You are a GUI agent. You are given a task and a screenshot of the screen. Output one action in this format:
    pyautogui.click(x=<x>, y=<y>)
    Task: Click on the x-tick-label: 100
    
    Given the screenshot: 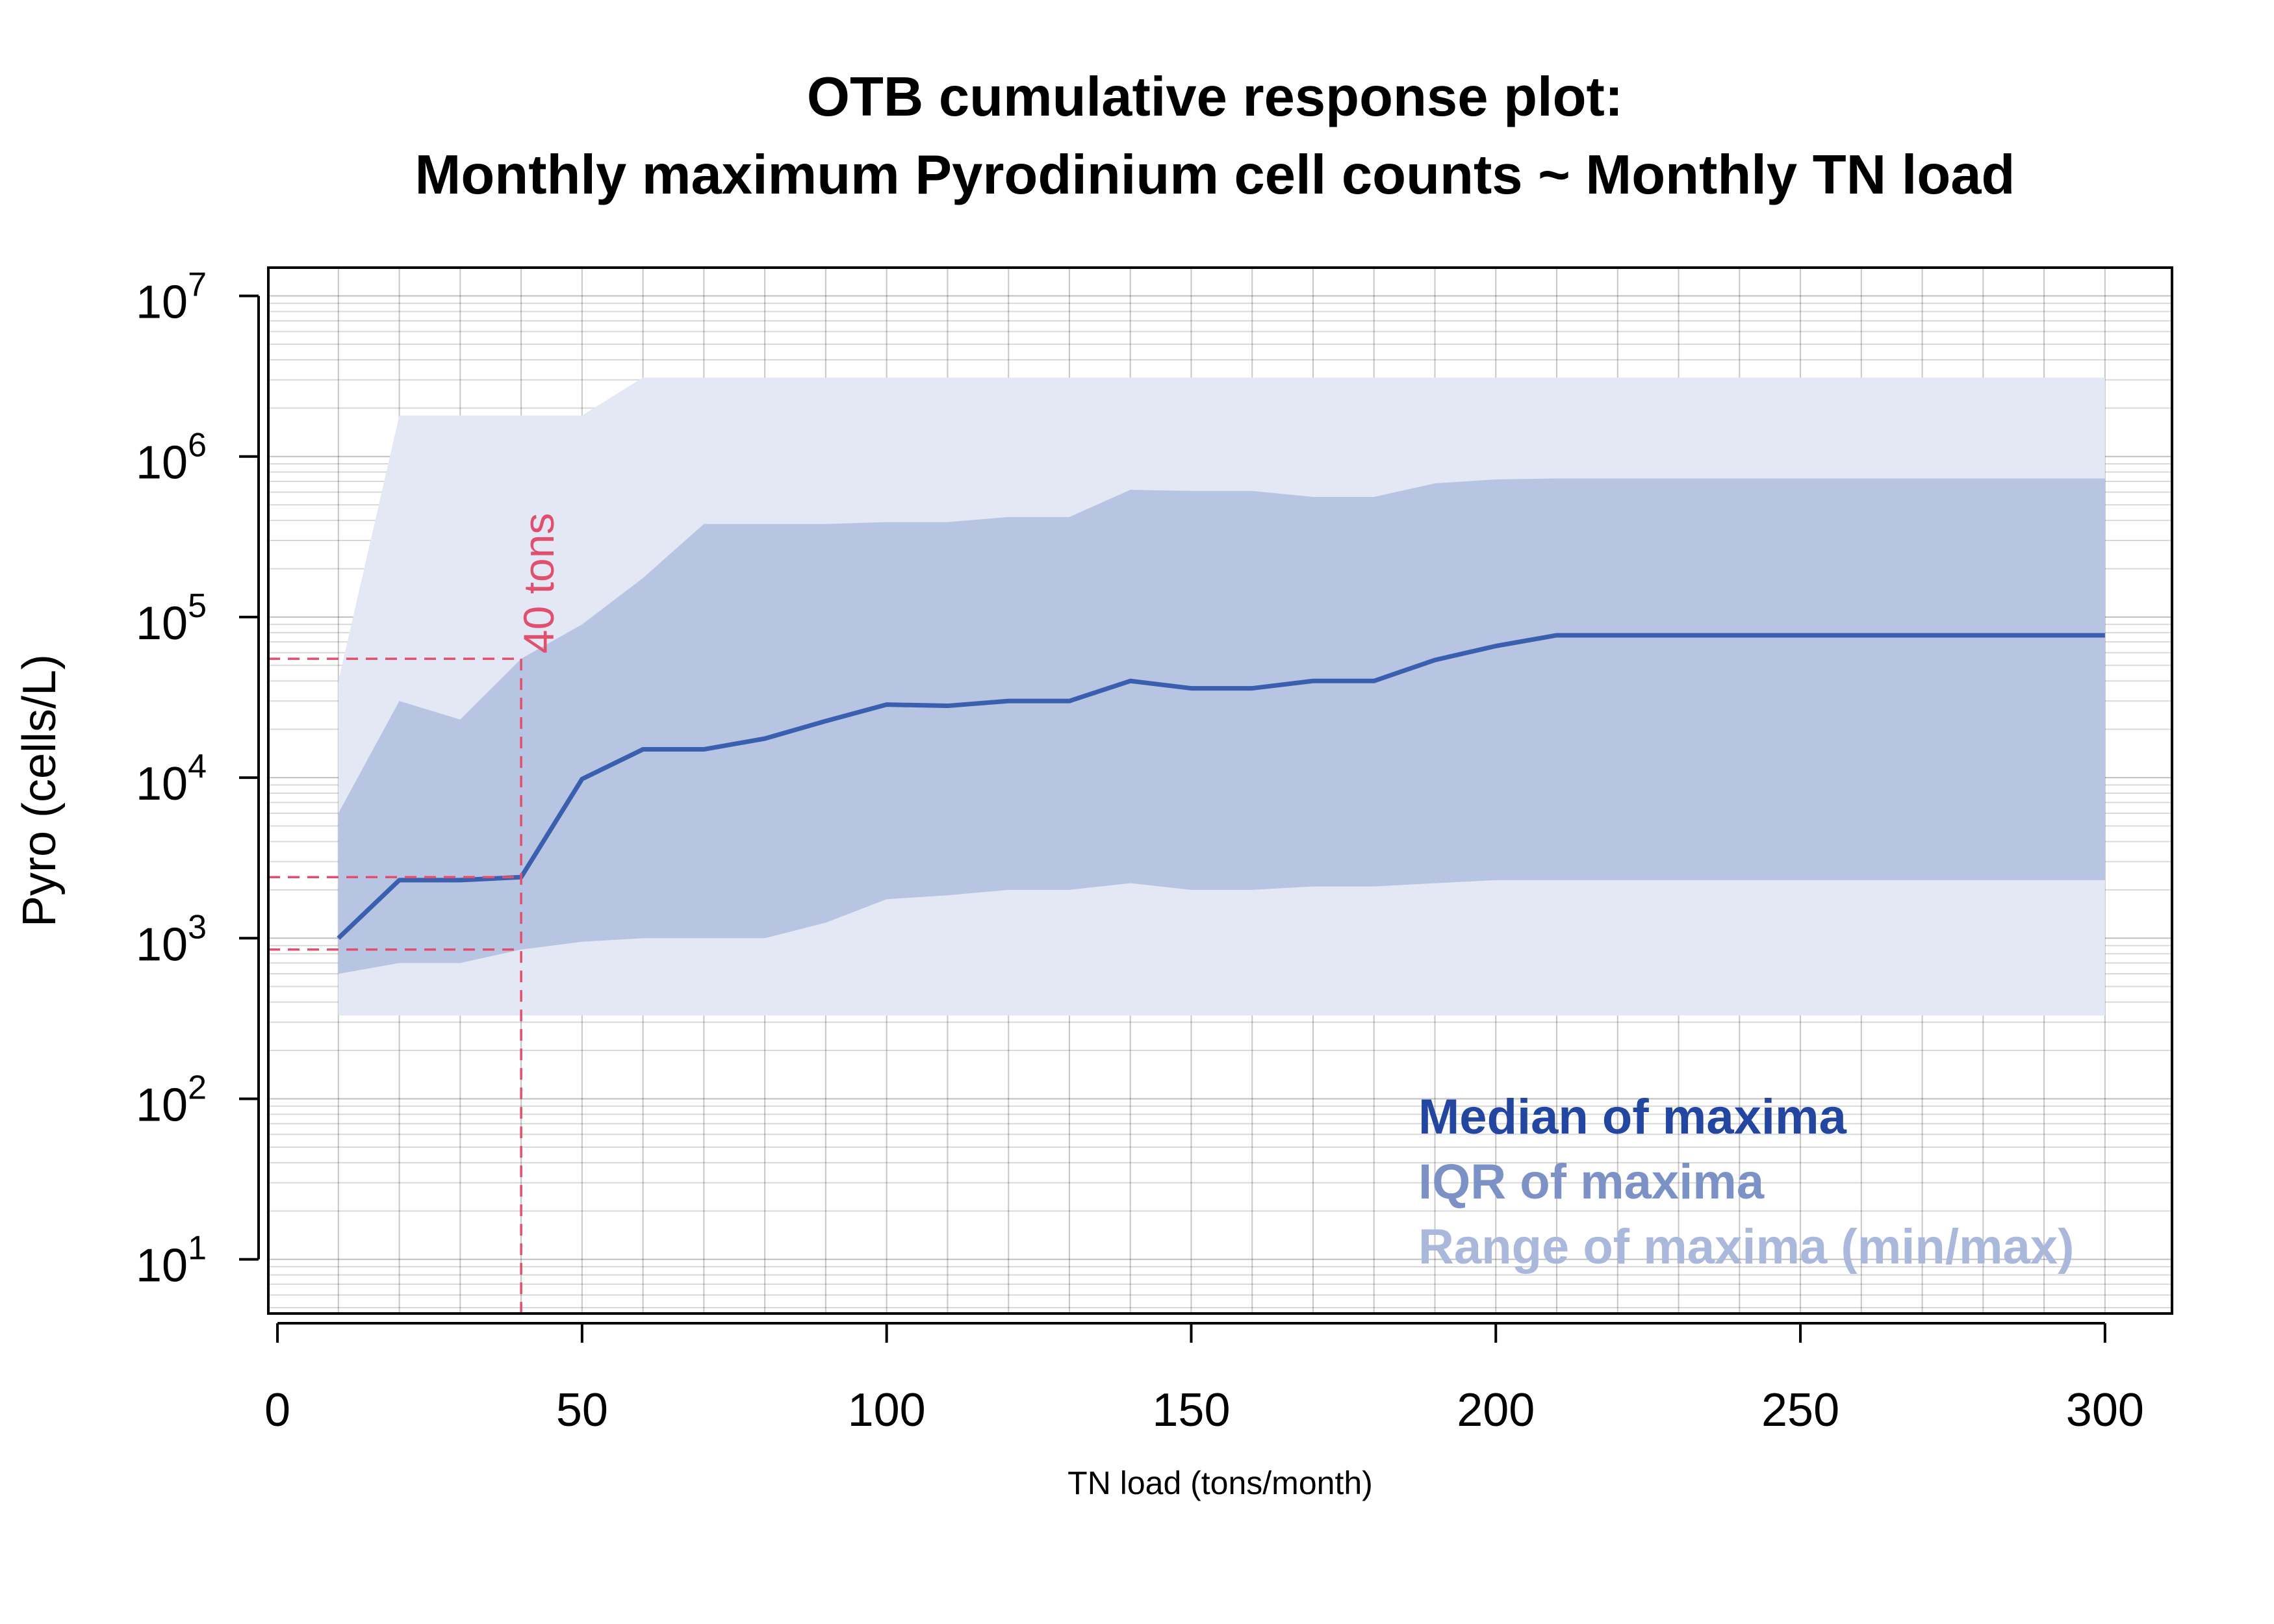 What is the action you would take?
    pyautogui.click(x=887, y=1410)
    